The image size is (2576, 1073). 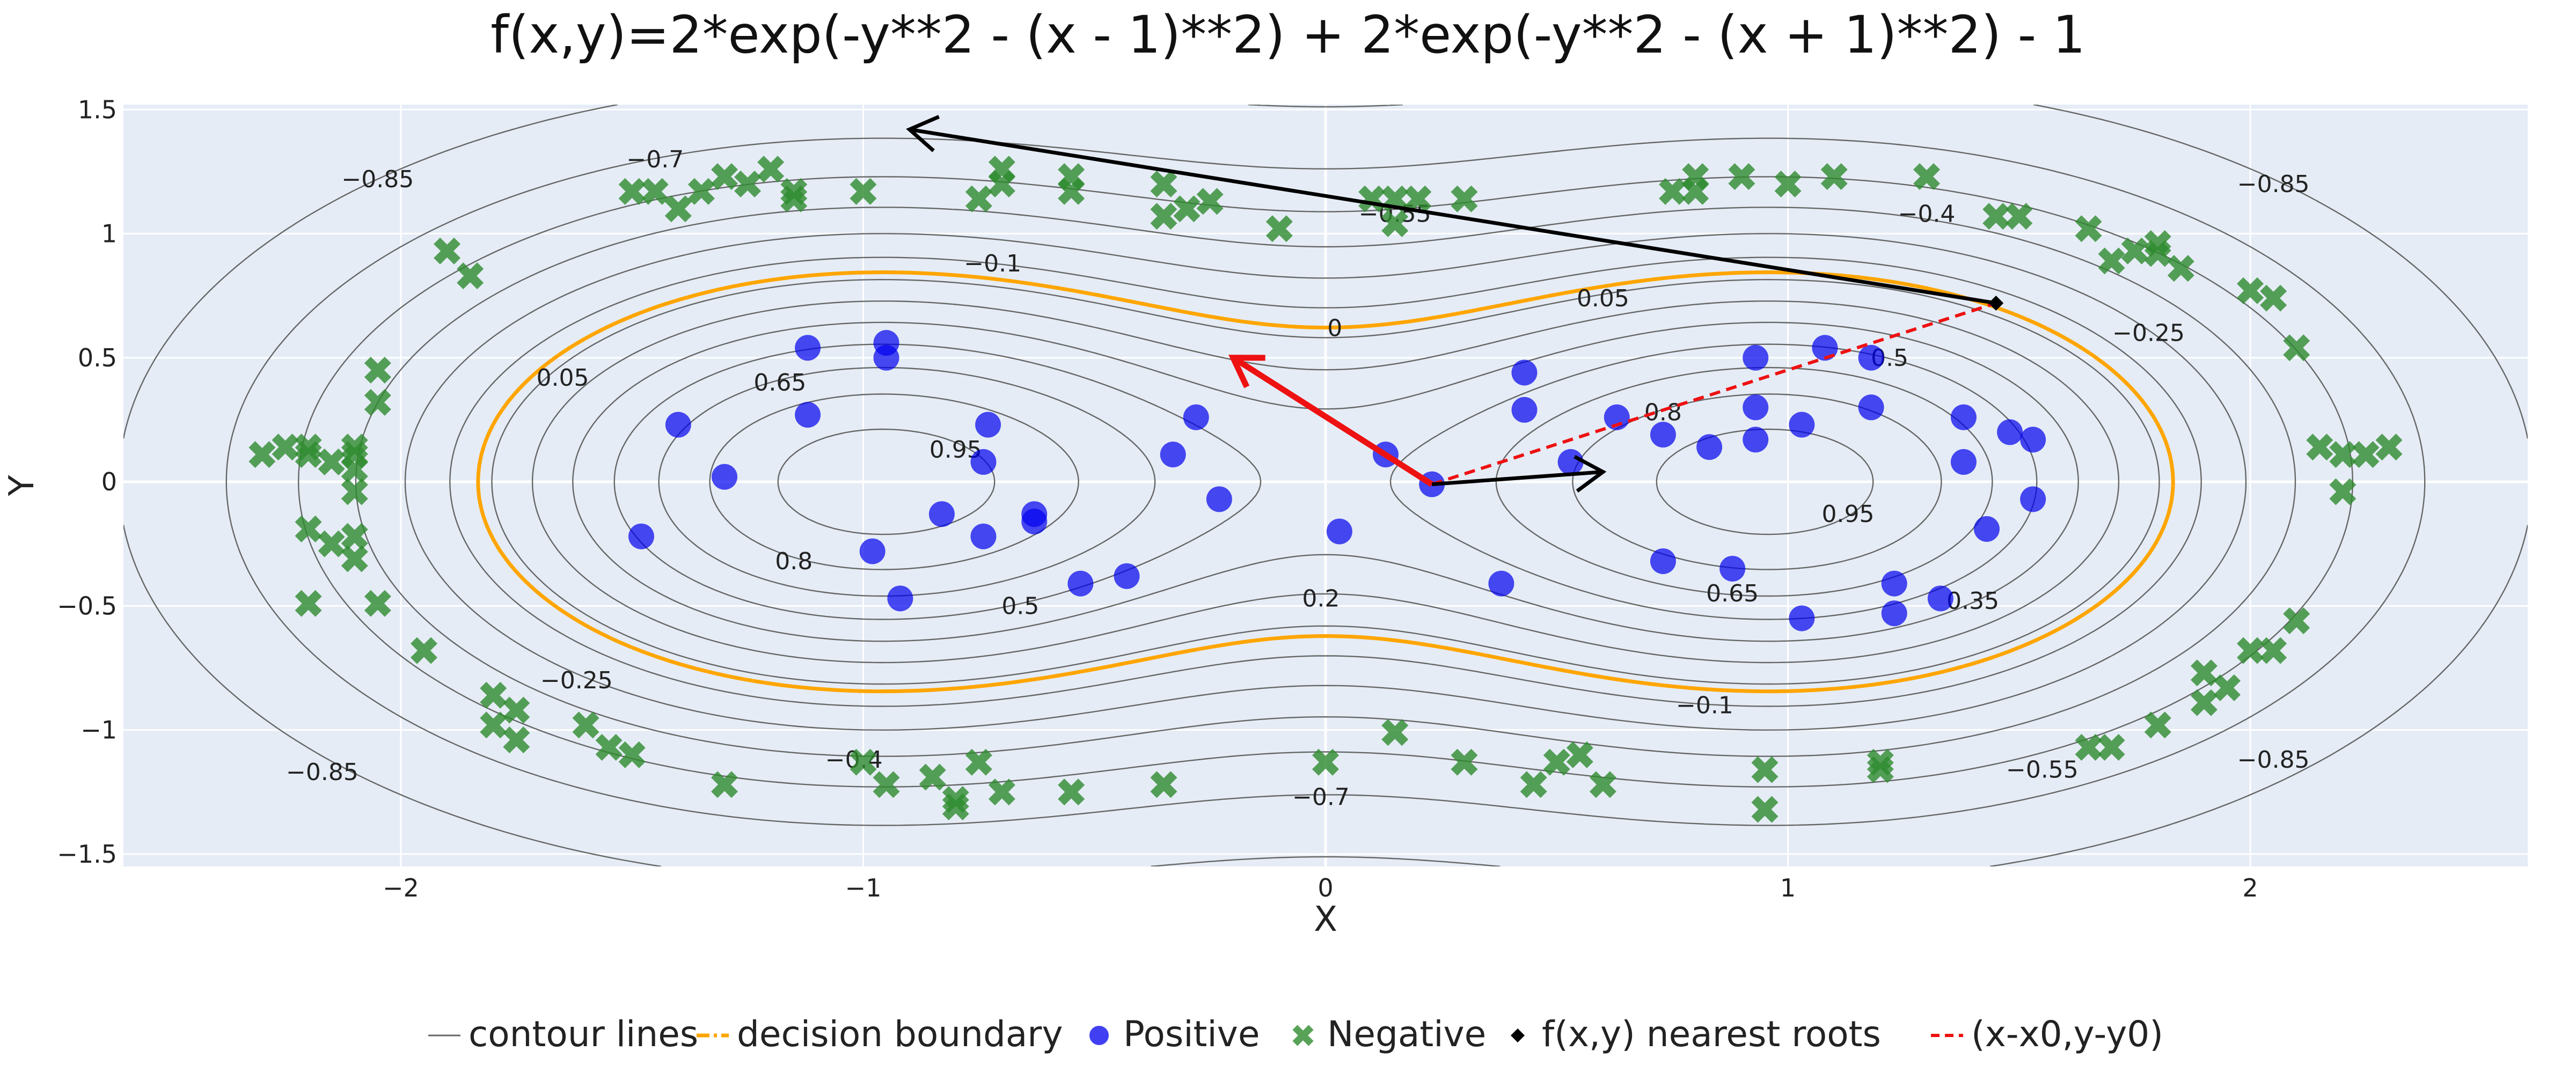 What do you see at coordinates (2047, 1034) in the screenshot?
I see `legend-item: (x-x0,y-y0)` at bounding box center [2047, 1034].